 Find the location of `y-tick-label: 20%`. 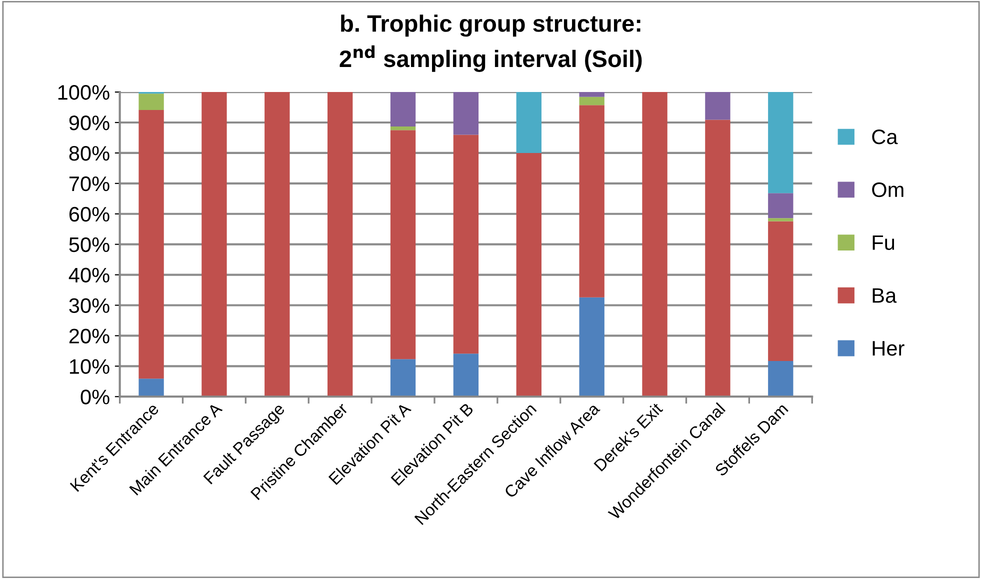

y-tick-label: 20% is located at coordinates (89, 336).